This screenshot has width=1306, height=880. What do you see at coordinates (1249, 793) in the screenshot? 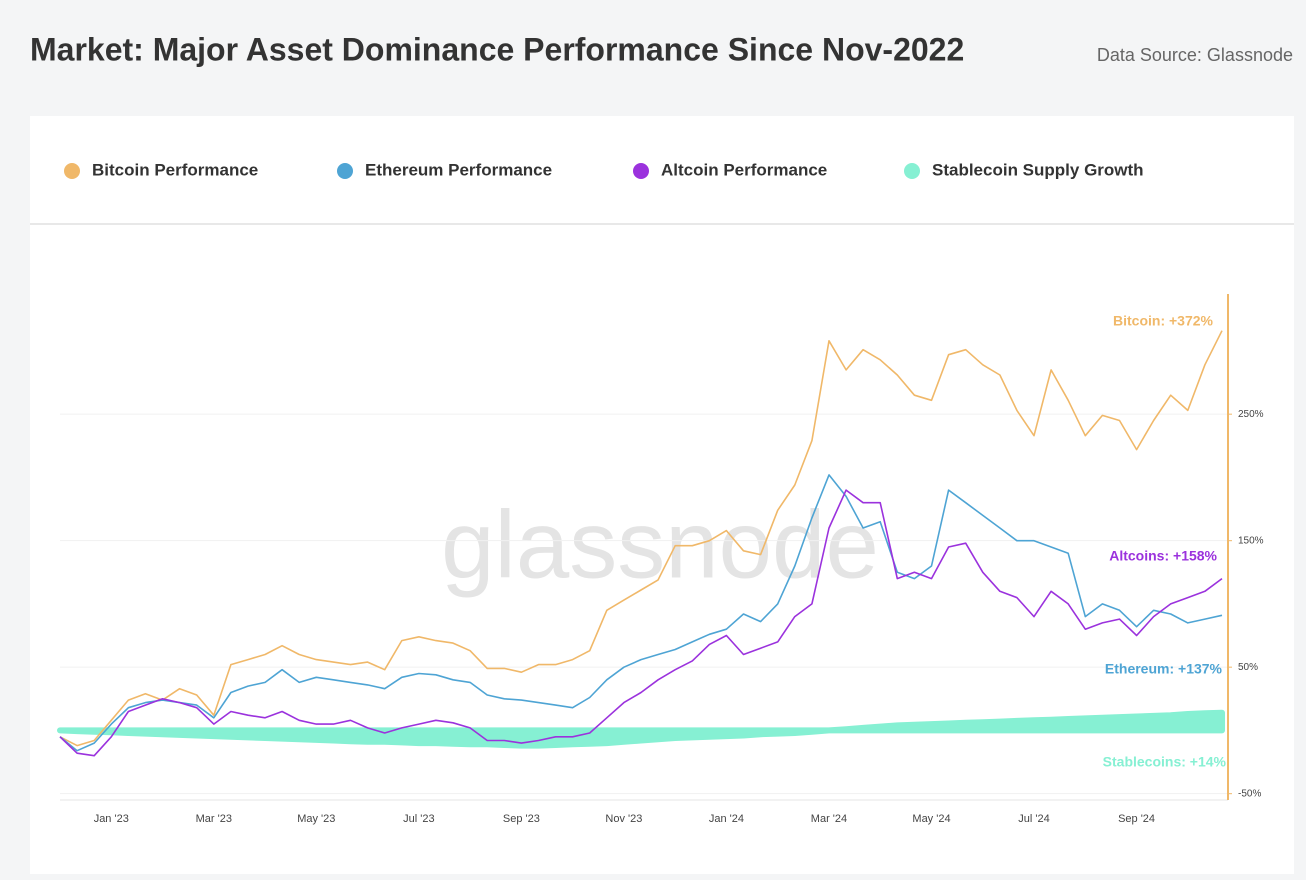
I see `y-tick-label: -50%` at bounding box center [1249, 793].